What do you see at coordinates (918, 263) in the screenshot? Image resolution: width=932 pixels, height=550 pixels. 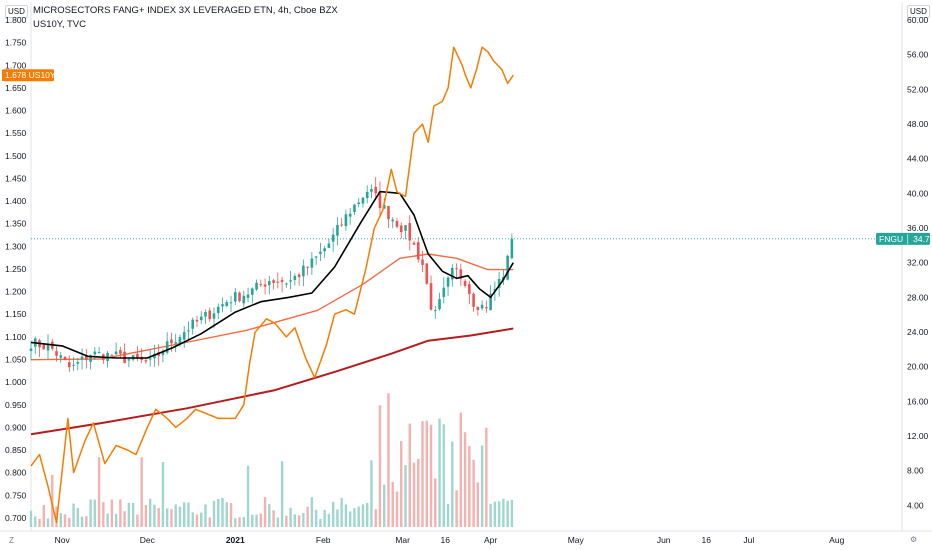 I see `right-tick-label: 32.00` at bounding box center [918, 263].